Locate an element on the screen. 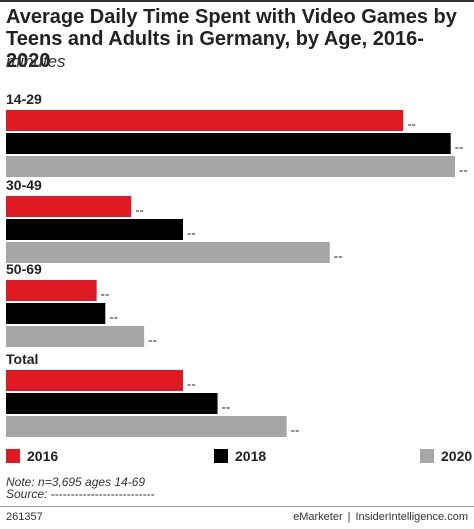 This screenshot has height=529, width=474. legend-item-2018: 2018 is located at coordinates (240, 456).